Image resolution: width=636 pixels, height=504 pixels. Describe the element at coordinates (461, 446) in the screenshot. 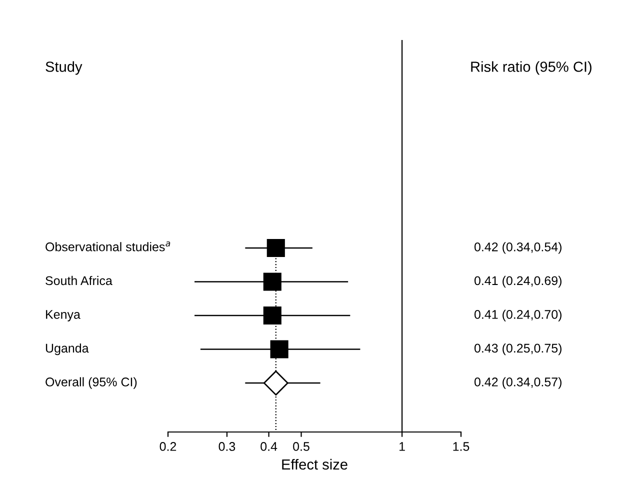

I see `x-tick-label: 1.5` at that location.